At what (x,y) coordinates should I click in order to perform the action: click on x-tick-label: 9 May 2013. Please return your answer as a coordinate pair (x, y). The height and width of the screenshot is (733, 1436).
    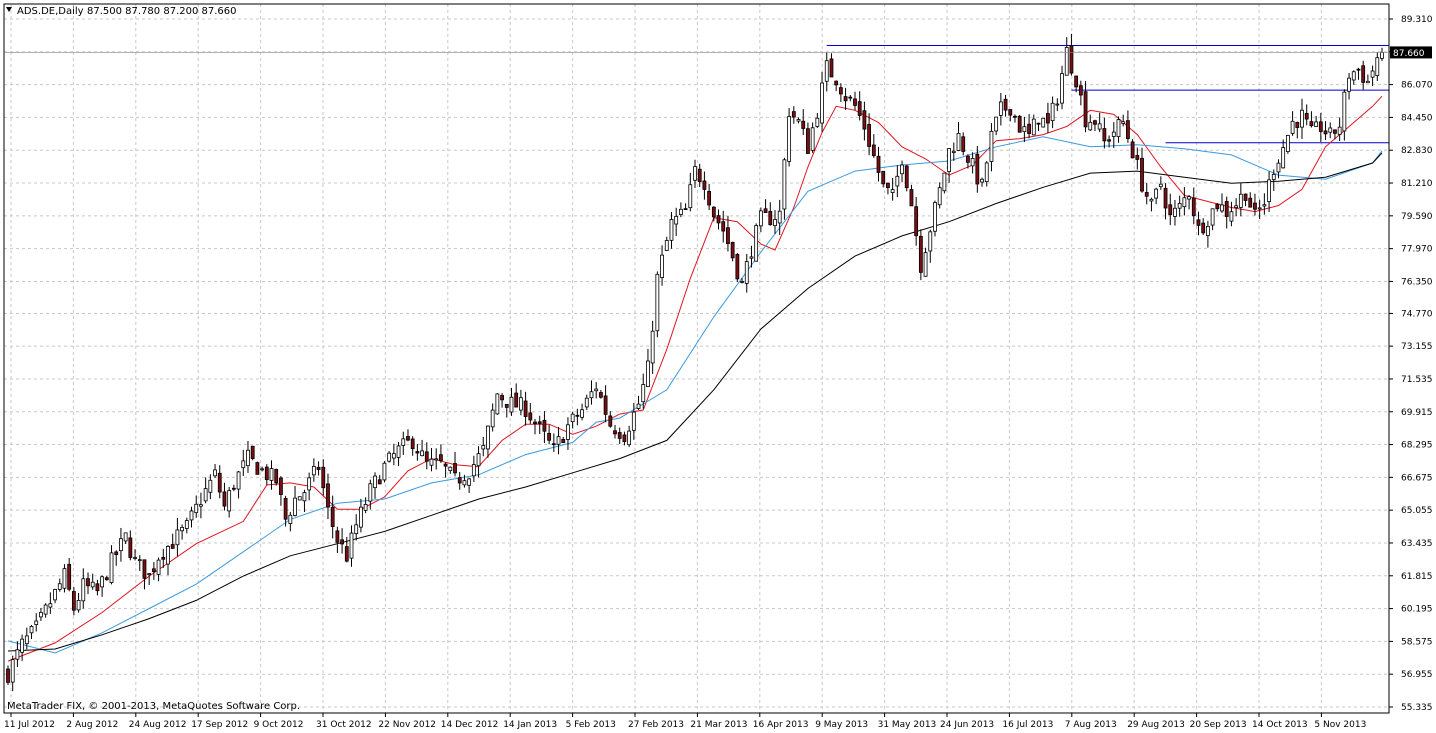
    Looking at the image, I should click on (841, 725).